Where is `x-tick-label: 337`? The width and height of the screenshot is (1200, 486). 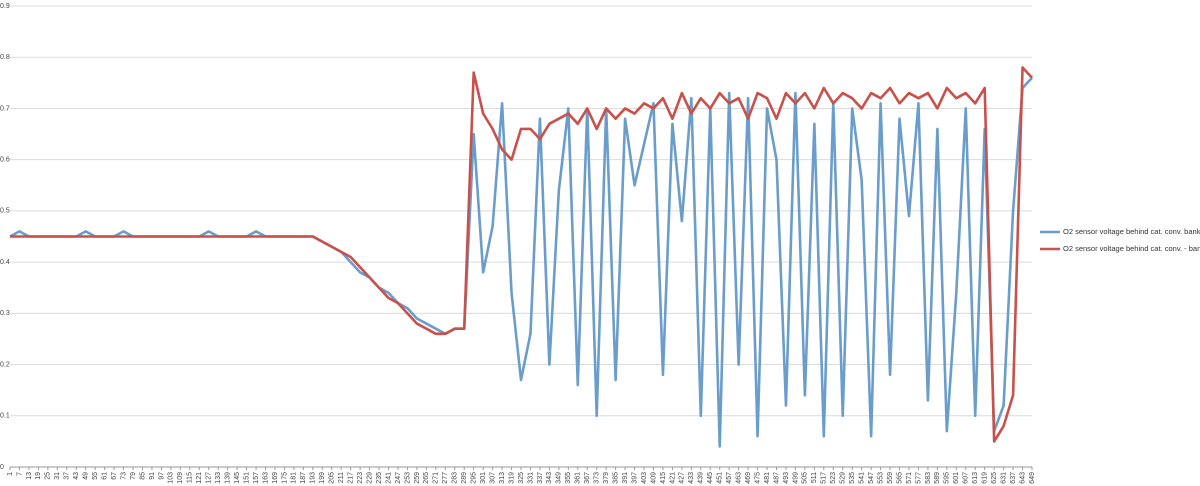
x-tick-label: 337 is located at coordinates (540, 478).